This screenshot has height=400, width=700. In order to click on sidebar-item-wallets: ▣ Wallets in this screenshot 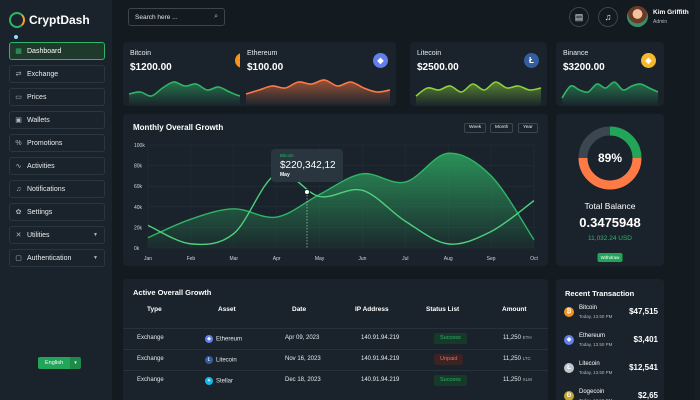, I will do `click(57, 120)`.